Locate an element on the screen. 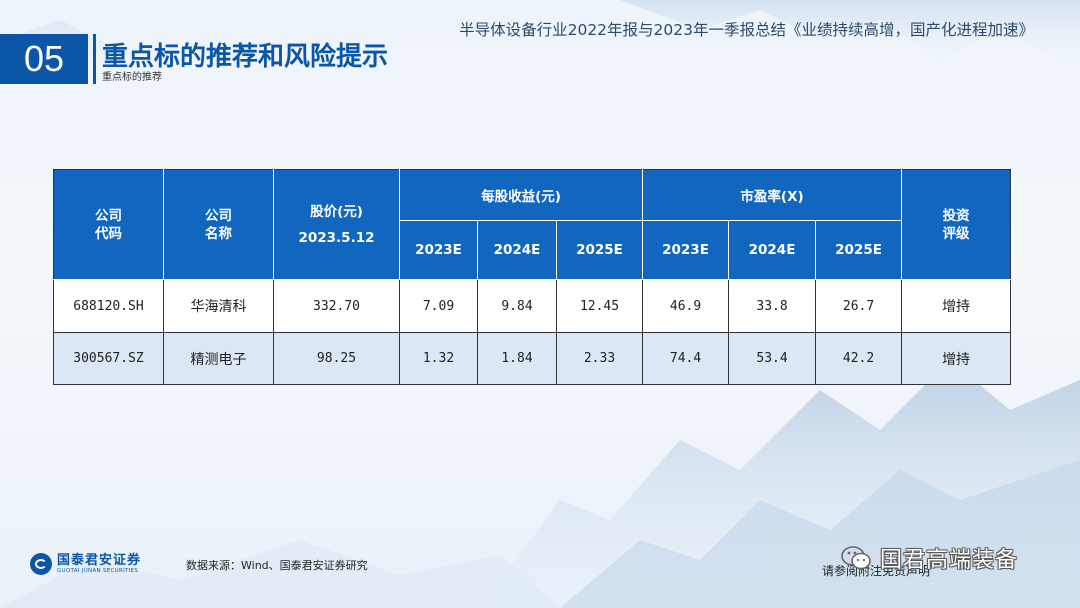 Image resolution: width=1080 pixels, height=608 pixels. company-logo: 国泰君安证券 GUOTAI JUNAN SECURITIES is located at coordinates (85, 564).